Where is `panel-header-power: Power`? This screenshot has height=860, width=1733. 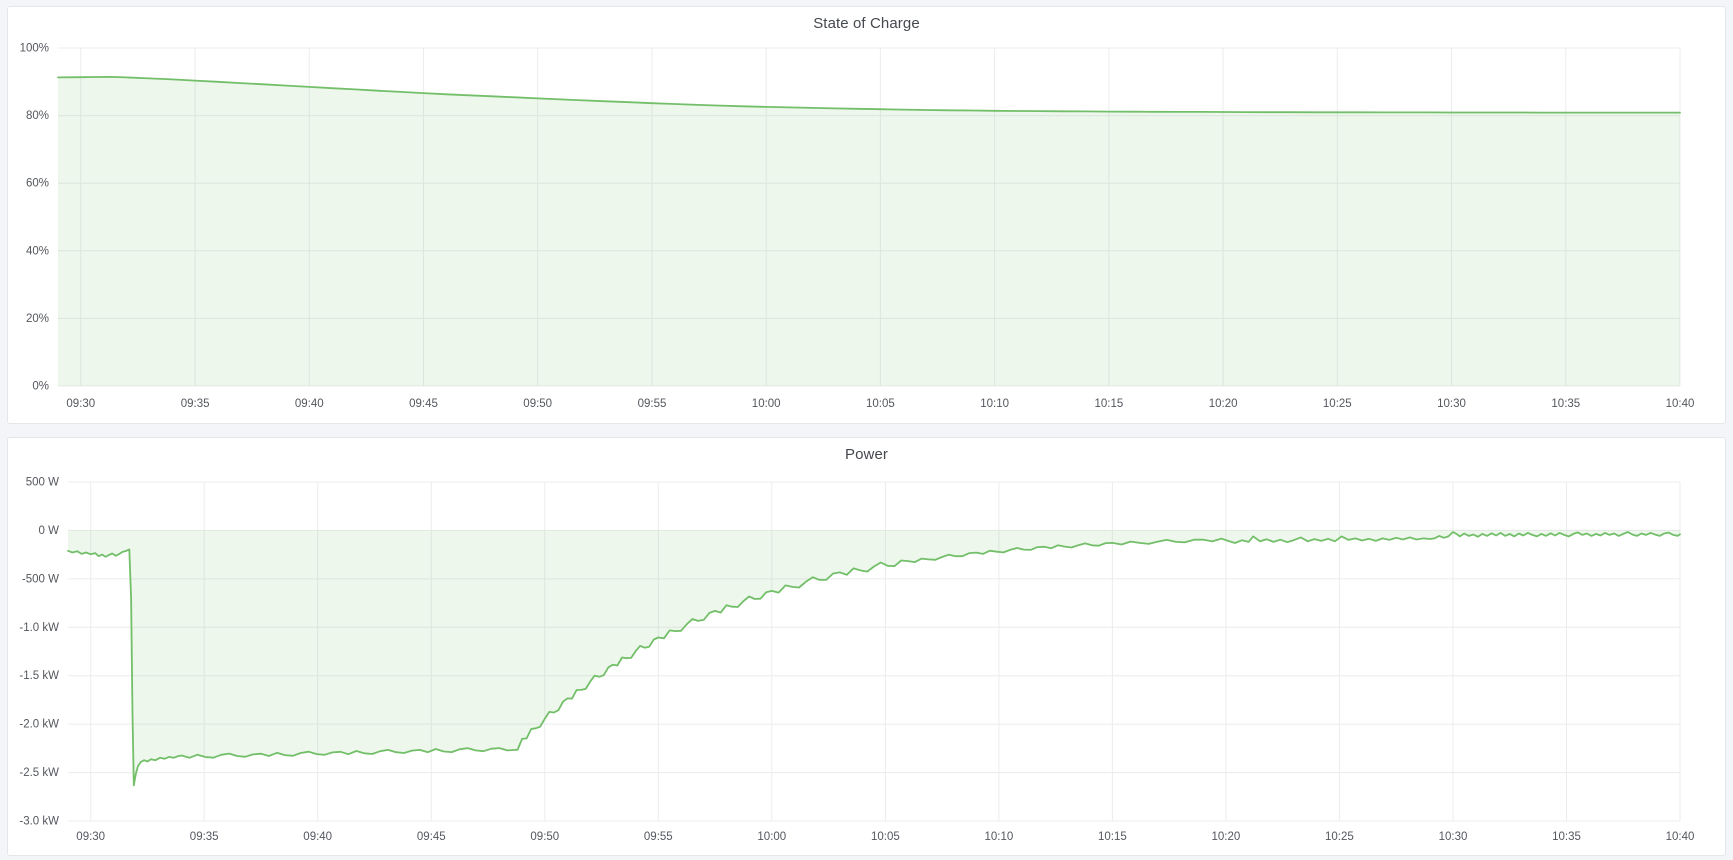
panel-header-power: Power is located at coordinates (866, 454).